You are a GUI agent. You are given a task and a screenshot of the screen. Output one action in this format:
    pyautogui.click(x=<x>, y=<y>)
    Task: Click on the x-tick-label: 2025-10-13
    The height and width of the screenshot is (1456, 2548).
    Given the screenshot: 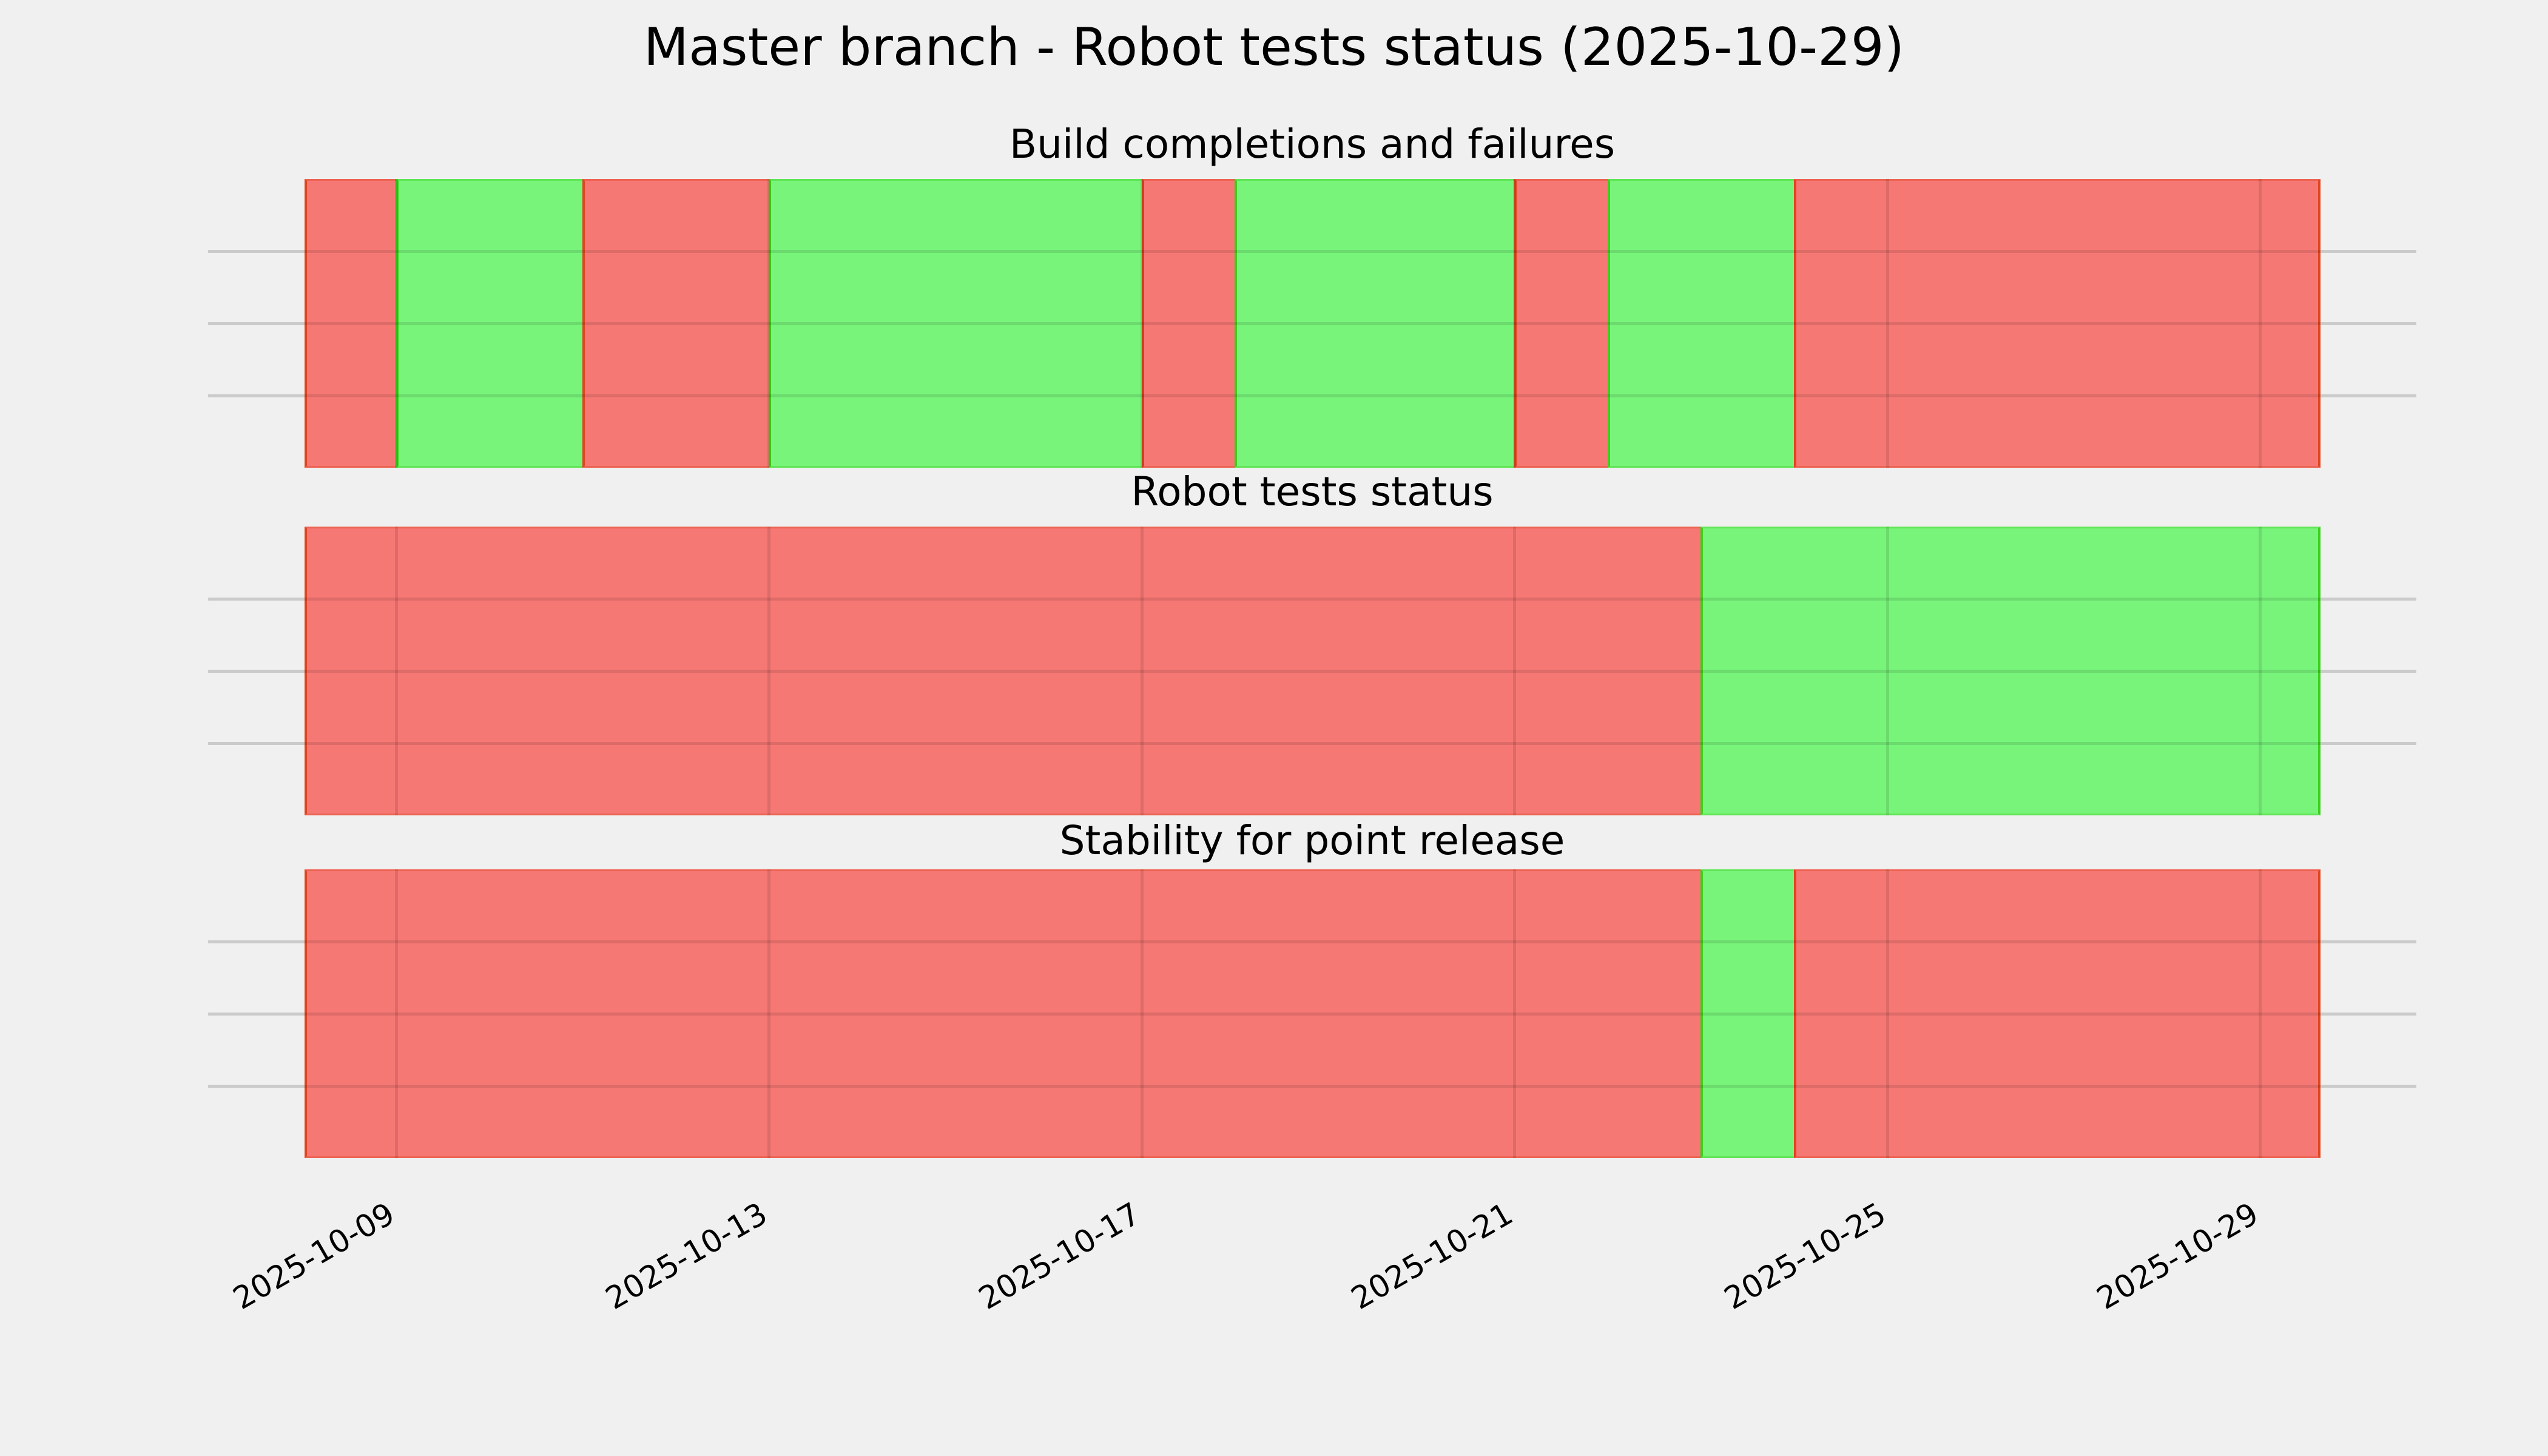 What is the action you would take?
    pyautogui.click(x=686, y=1256)
    